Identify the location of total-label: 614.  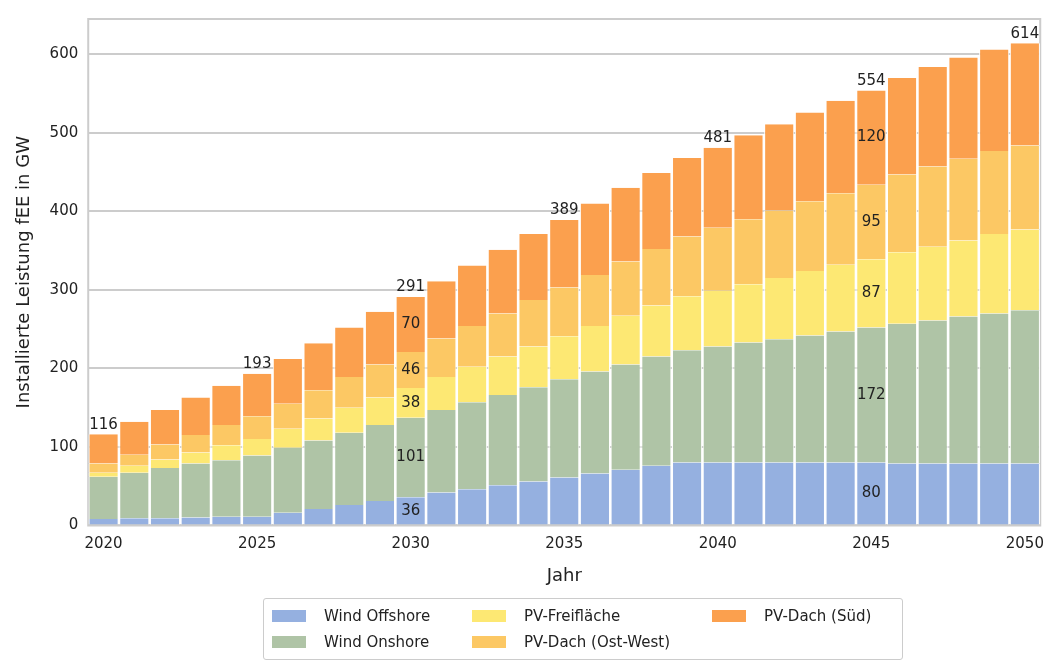
(1025, 32).